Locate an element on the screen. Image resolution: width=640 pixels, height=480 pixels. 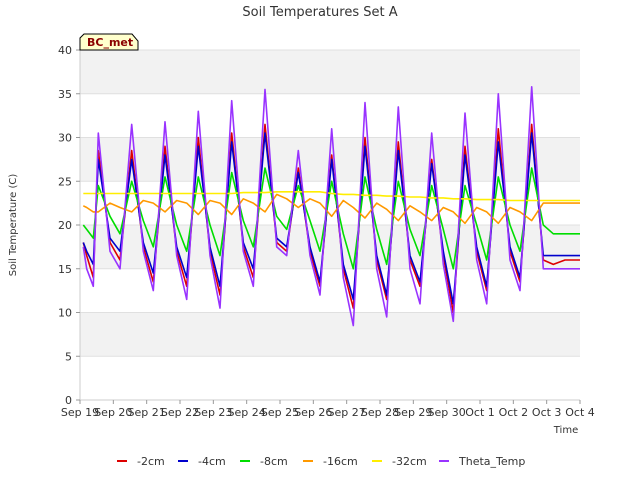
badge-text: BC_met is located at coordinates (110, 42).